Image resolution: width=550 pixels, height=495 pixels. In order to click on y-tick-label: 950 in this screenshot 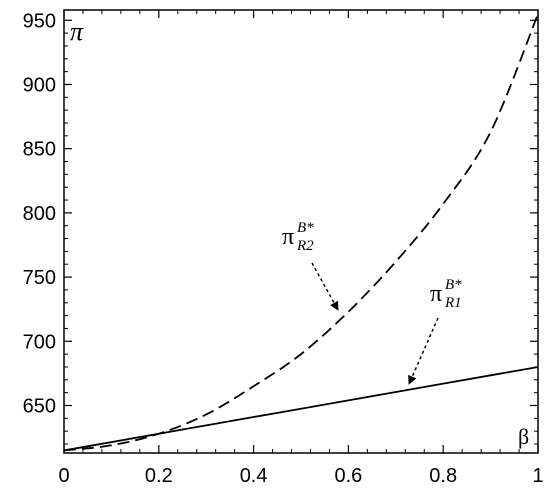, I will do `click(39, 21)`.